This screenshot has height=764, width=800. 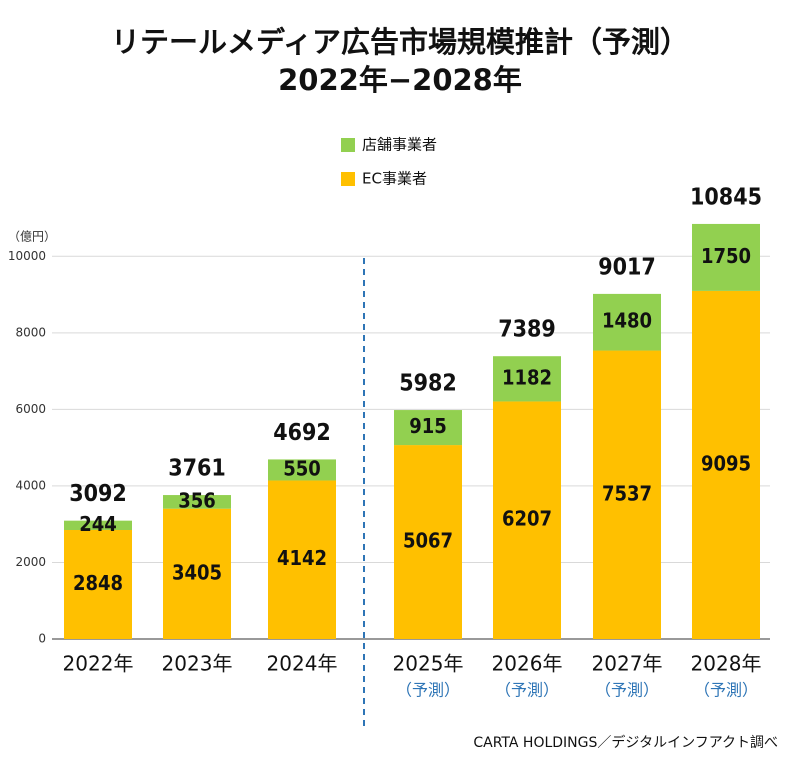 I want to click on x-tick-label: 2022年, so click(x=98, y=664).